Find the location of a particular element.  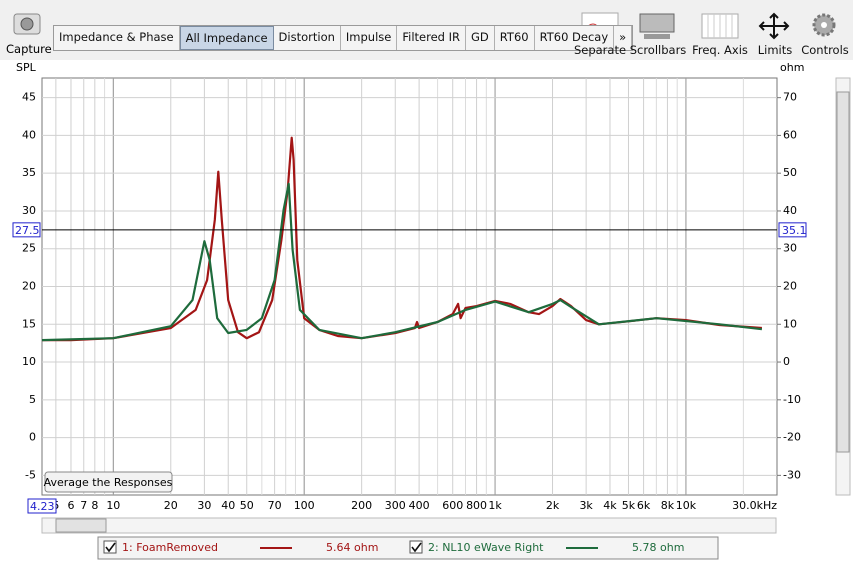

x-tick-label: 4k is located at coordinates (610, 505).